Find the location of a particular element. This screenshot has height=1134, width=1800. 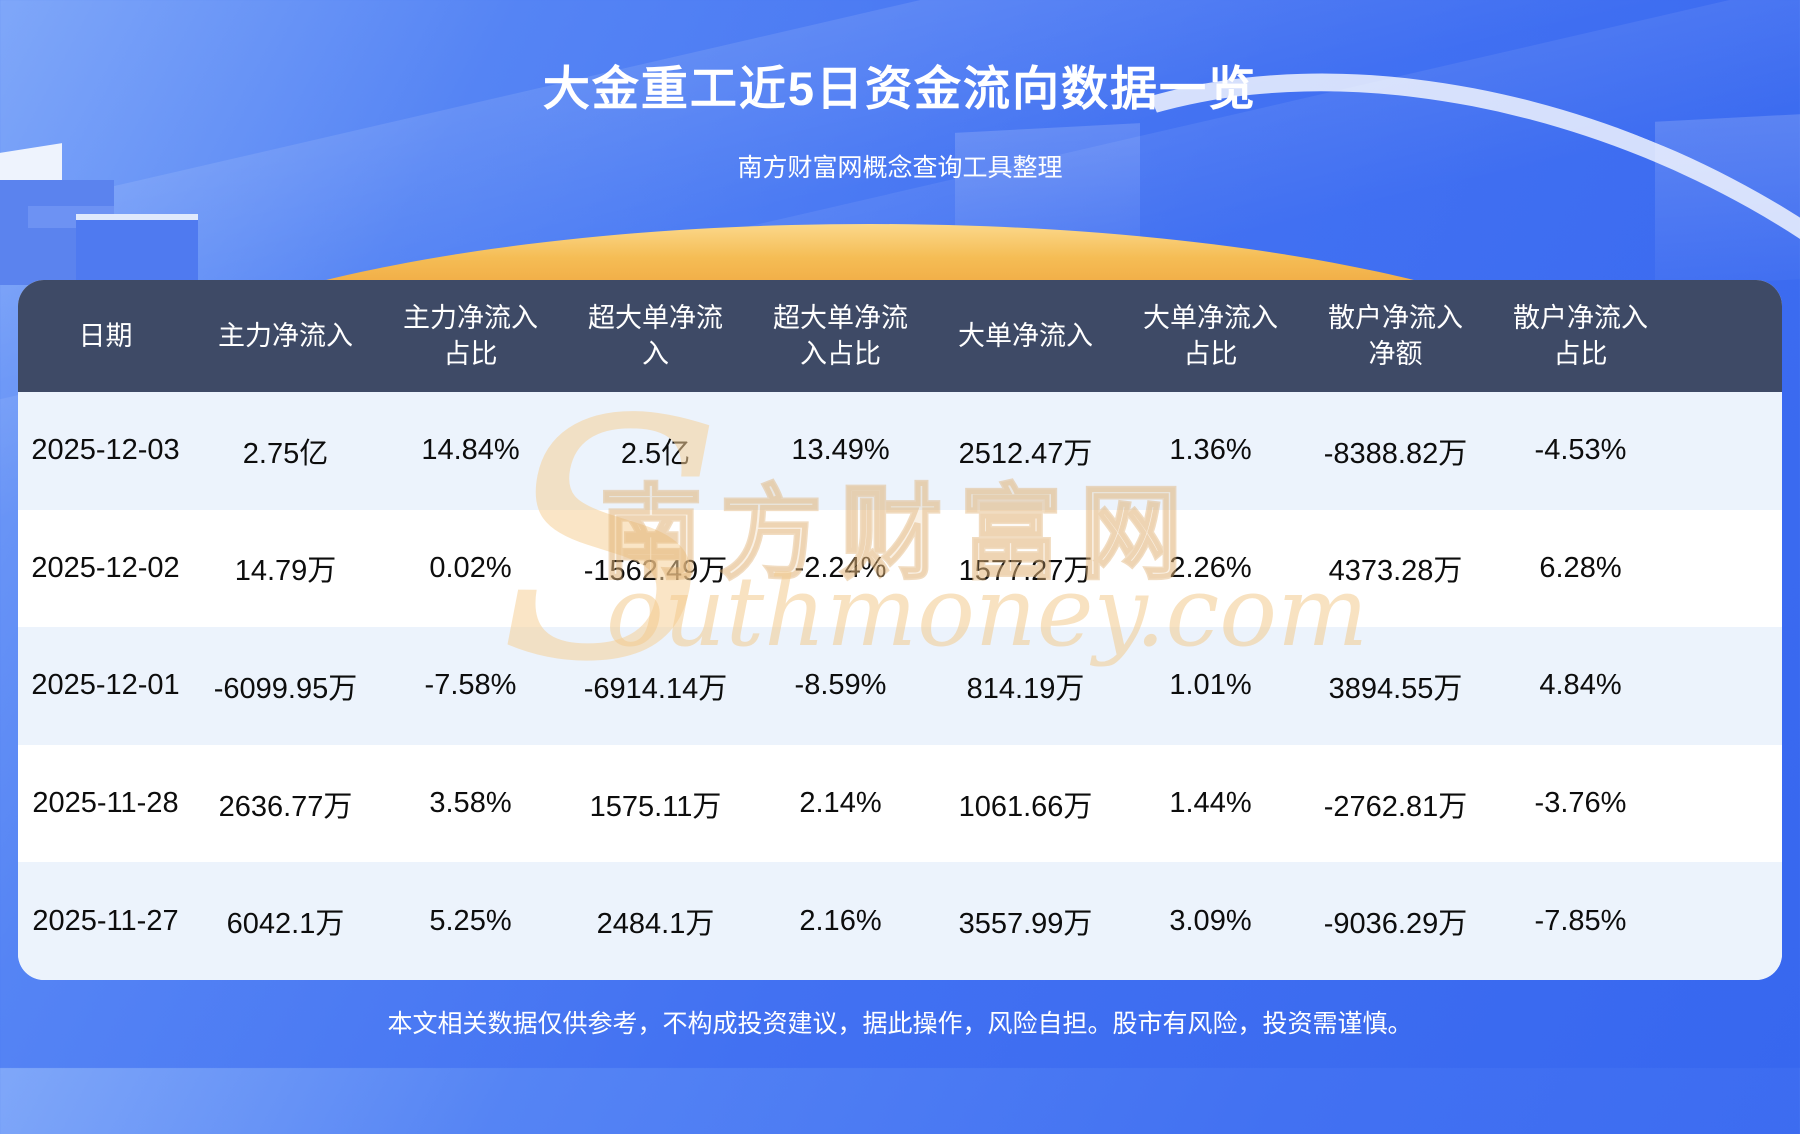

cell-xl-order-net-inflow-ratio: -8.59% is located at coordinates (840, 685).